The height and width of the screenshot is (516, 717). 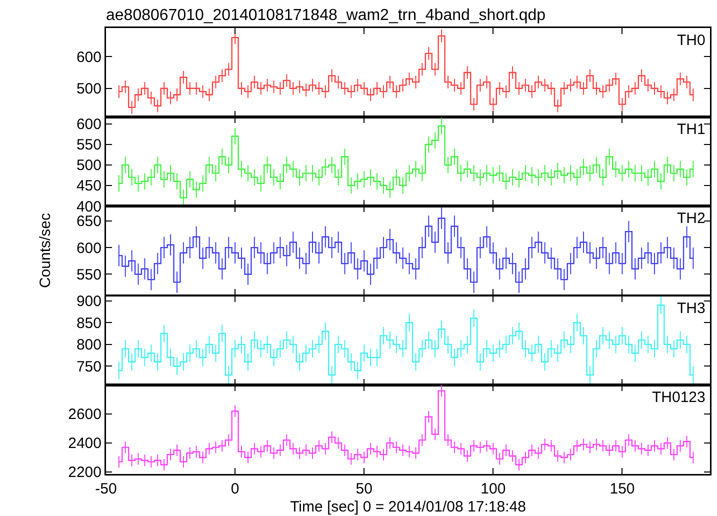 I want to click on y-axis-title: Counts/sec, so click(x=45, y=250).